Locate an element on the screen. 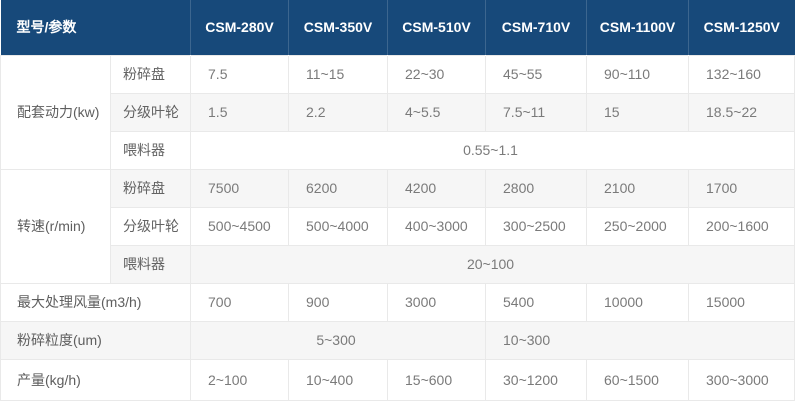 This screenshot has width=800, height=403. value-cell: 18.5~22 is located at coordinates (742, 112).